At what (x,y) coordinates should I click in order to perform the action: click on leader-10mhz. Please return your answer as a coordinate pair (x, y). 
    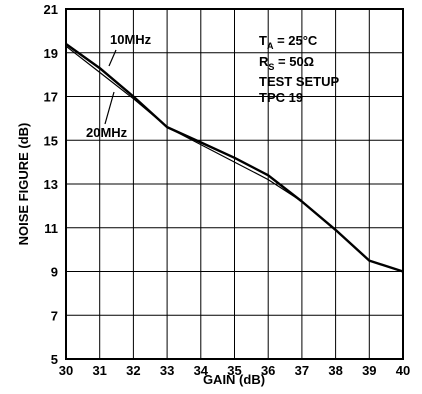
    Looking at the image, I should click on (112, 58).